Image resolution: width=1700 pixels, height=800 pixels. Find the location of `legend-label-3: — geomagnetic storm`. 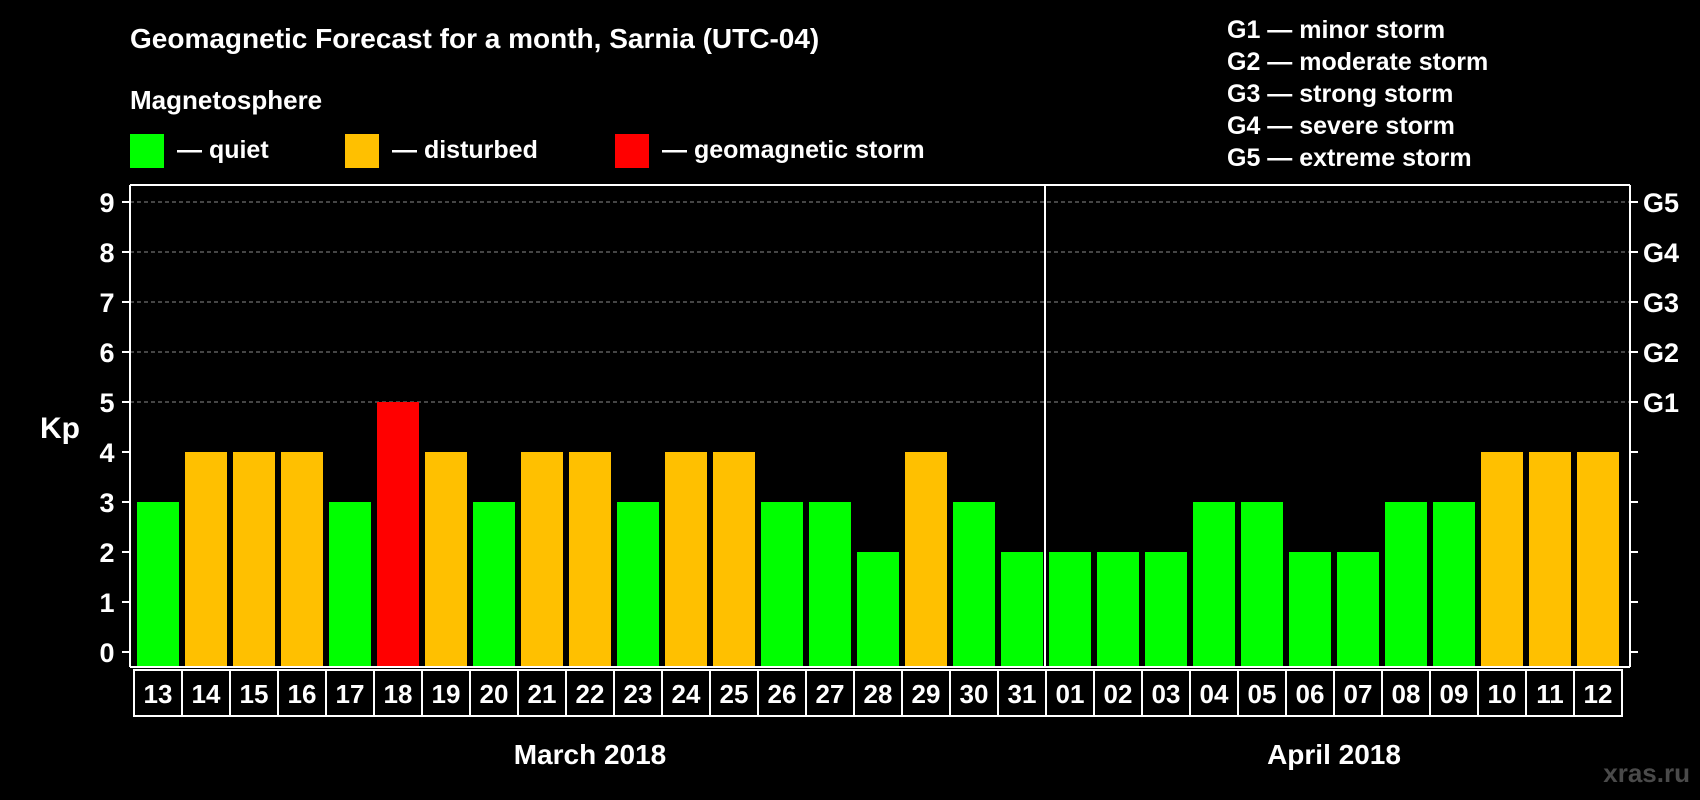

legend-label-3: — geomagnetic storm is located at coordinates (793, 150).